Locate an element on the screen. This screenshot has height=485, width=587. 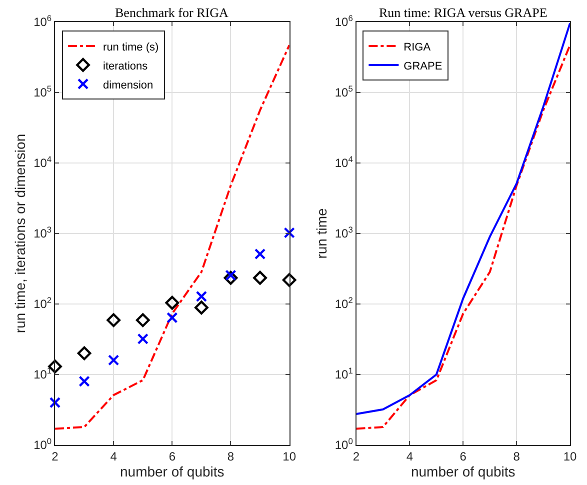
chart-title: Benchmark for RIGA is located at coordinates (172, 12).